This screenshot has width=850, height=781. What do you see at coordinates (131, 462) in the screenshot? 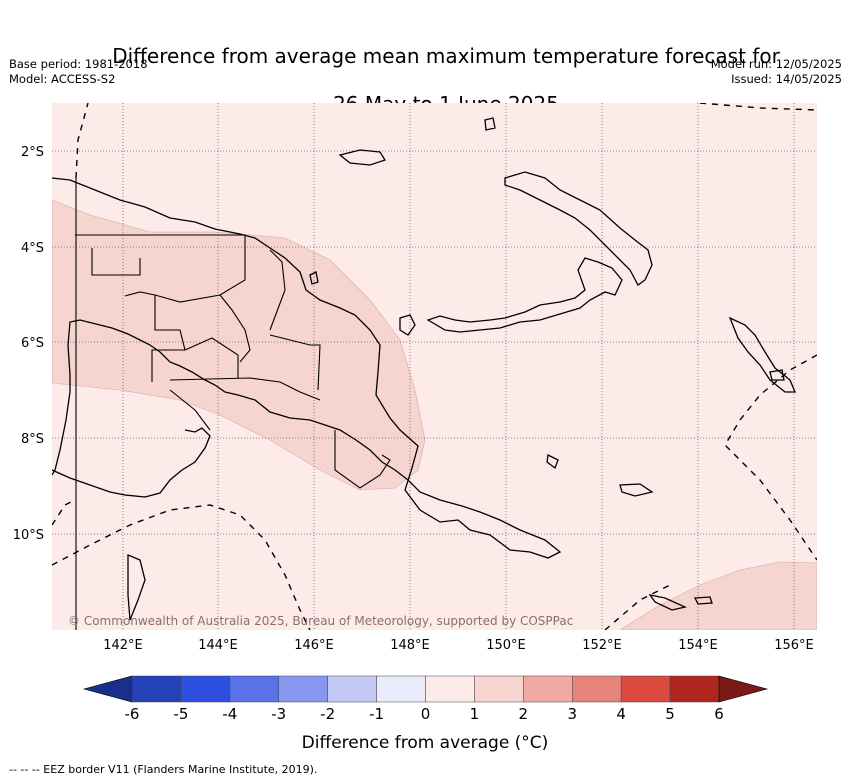
I see `south-coast` at bounding box center [131, 462].